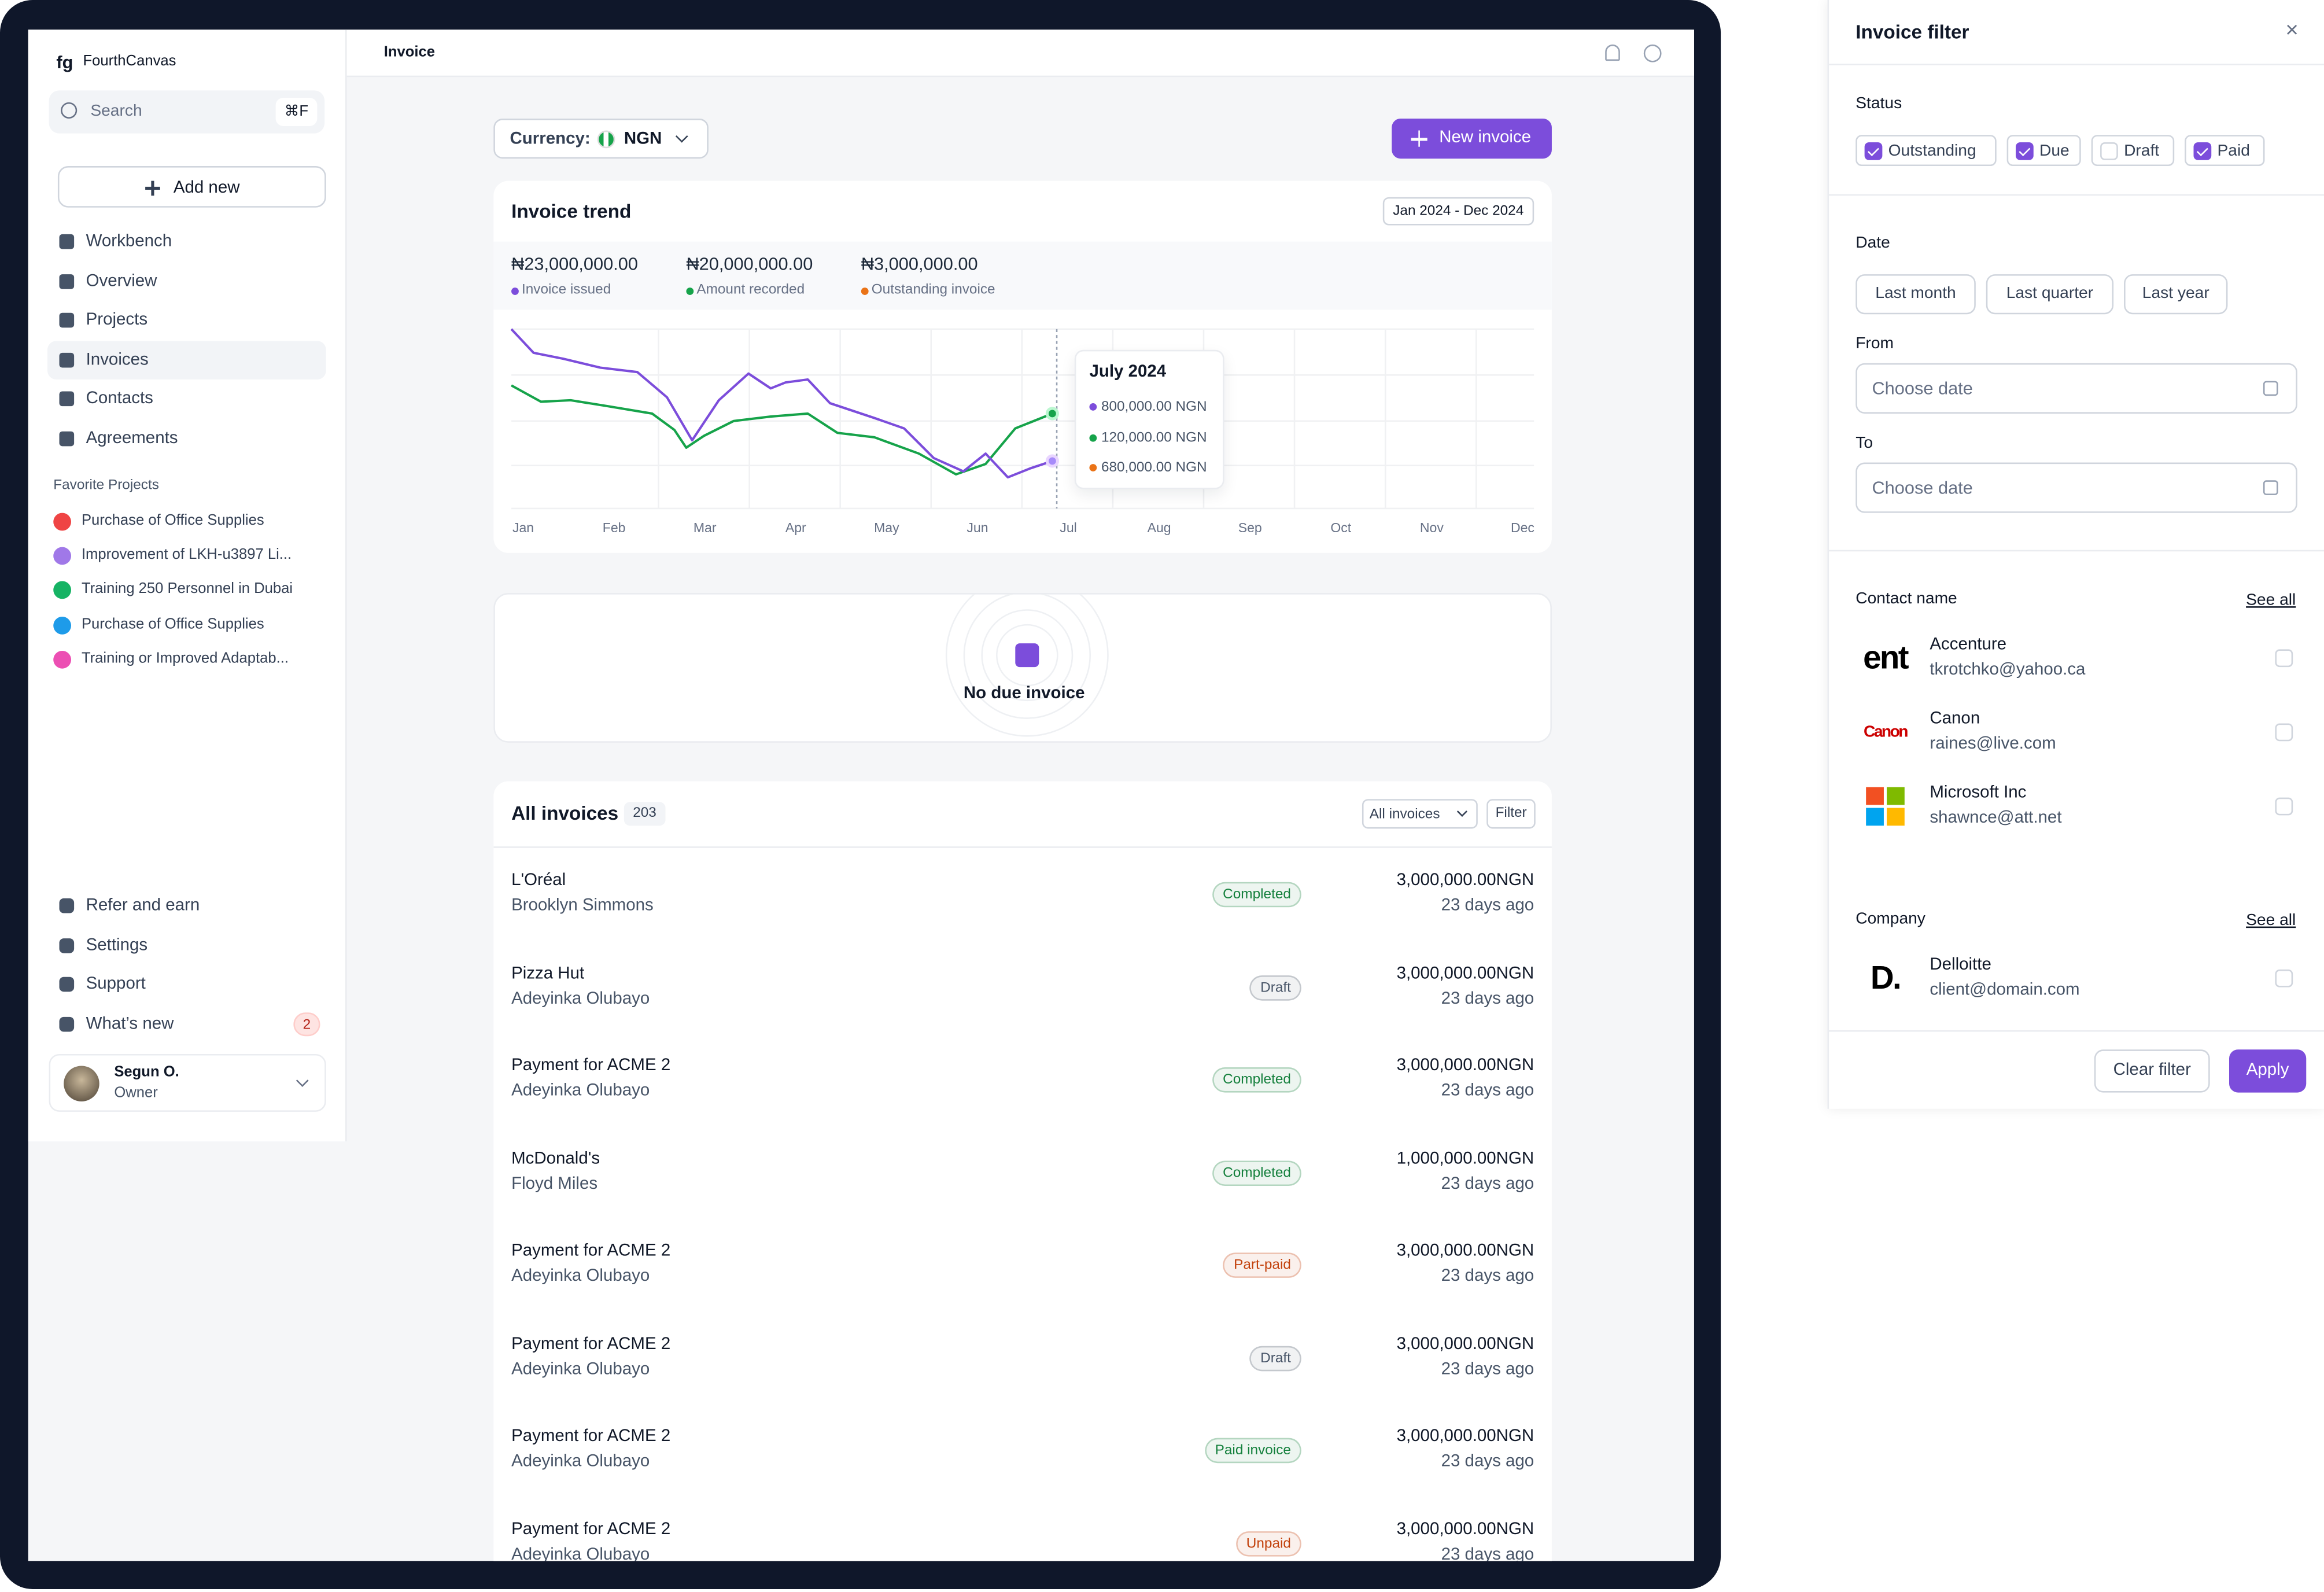 The height and width of the screenshot is (1592, 2324). Describe the element at coordinates (306, 1024) in the screenshot. I see `badge: 2` at that location.